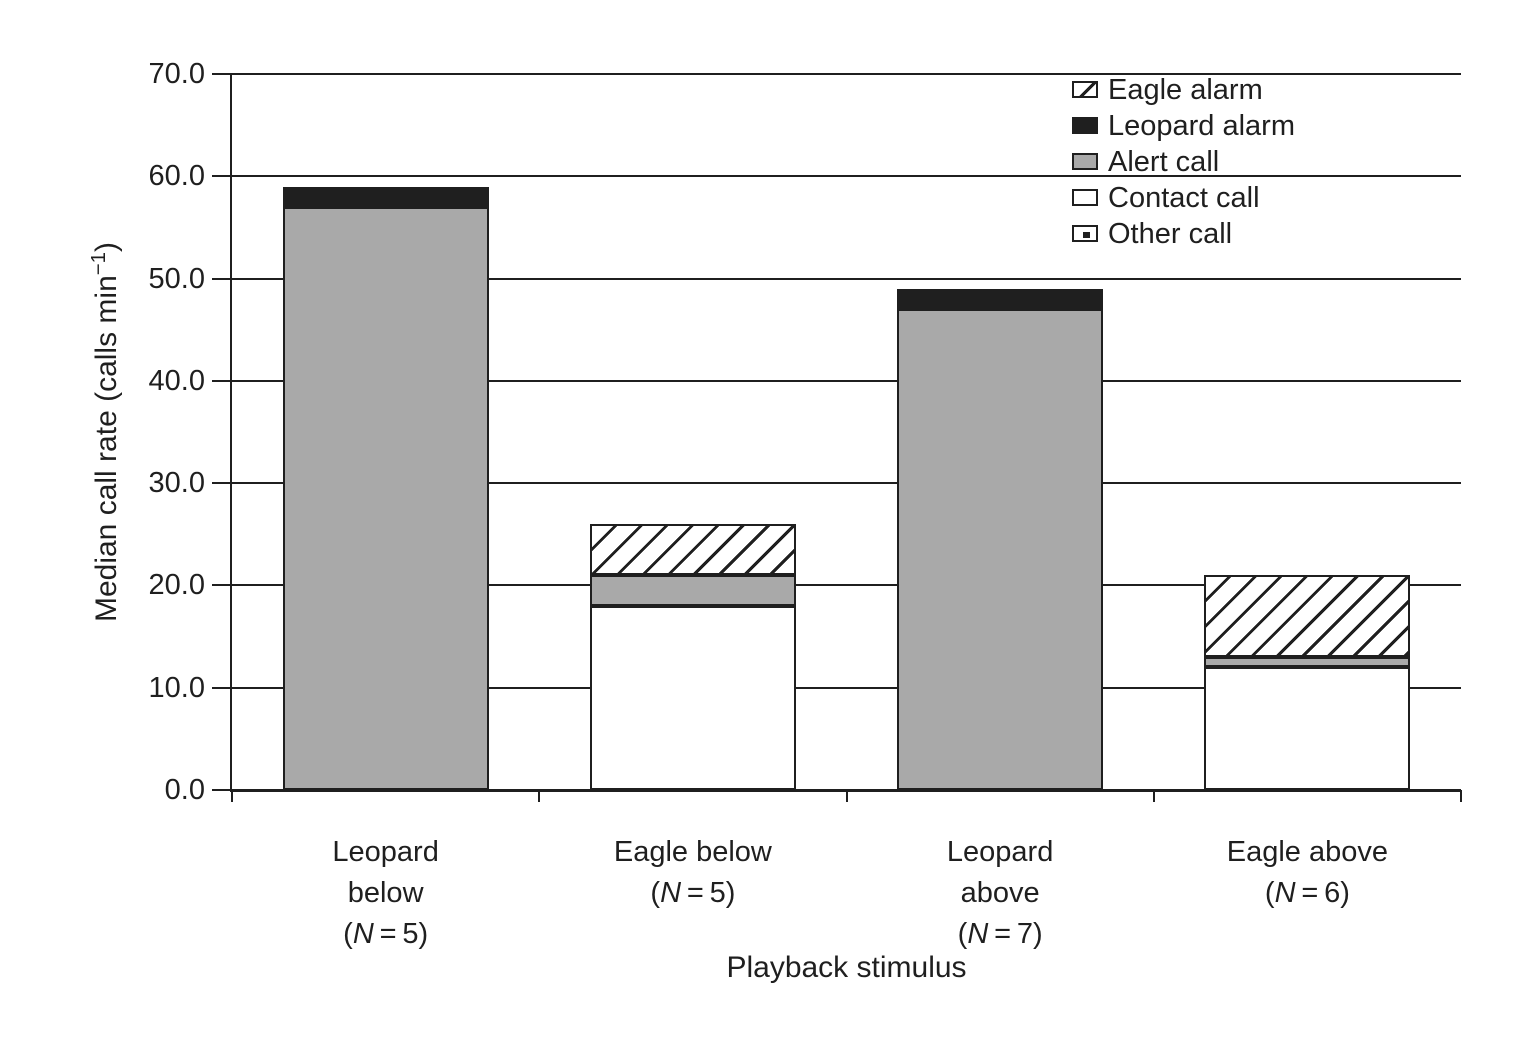 This screenshot has height=1038, width=1535. Describe the element at coordinates (176, 380) in the screenshot. I see `y-tick-label: 40.0` at that location.